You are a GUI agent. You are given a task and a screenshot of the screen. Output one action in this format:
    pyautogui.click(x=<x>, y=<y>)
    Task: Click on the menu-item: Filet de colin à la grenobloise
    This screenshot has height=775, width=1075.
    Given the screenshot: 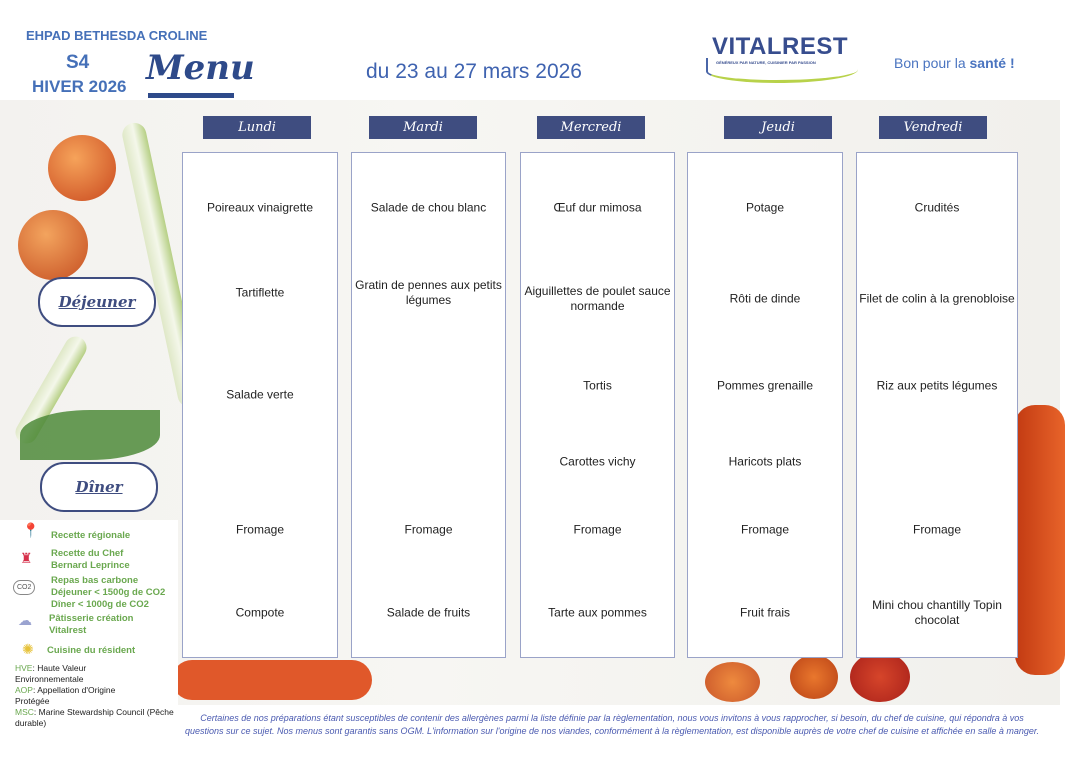 What is the action you would take?
    pyautogui.click(x=937, y=298)
    